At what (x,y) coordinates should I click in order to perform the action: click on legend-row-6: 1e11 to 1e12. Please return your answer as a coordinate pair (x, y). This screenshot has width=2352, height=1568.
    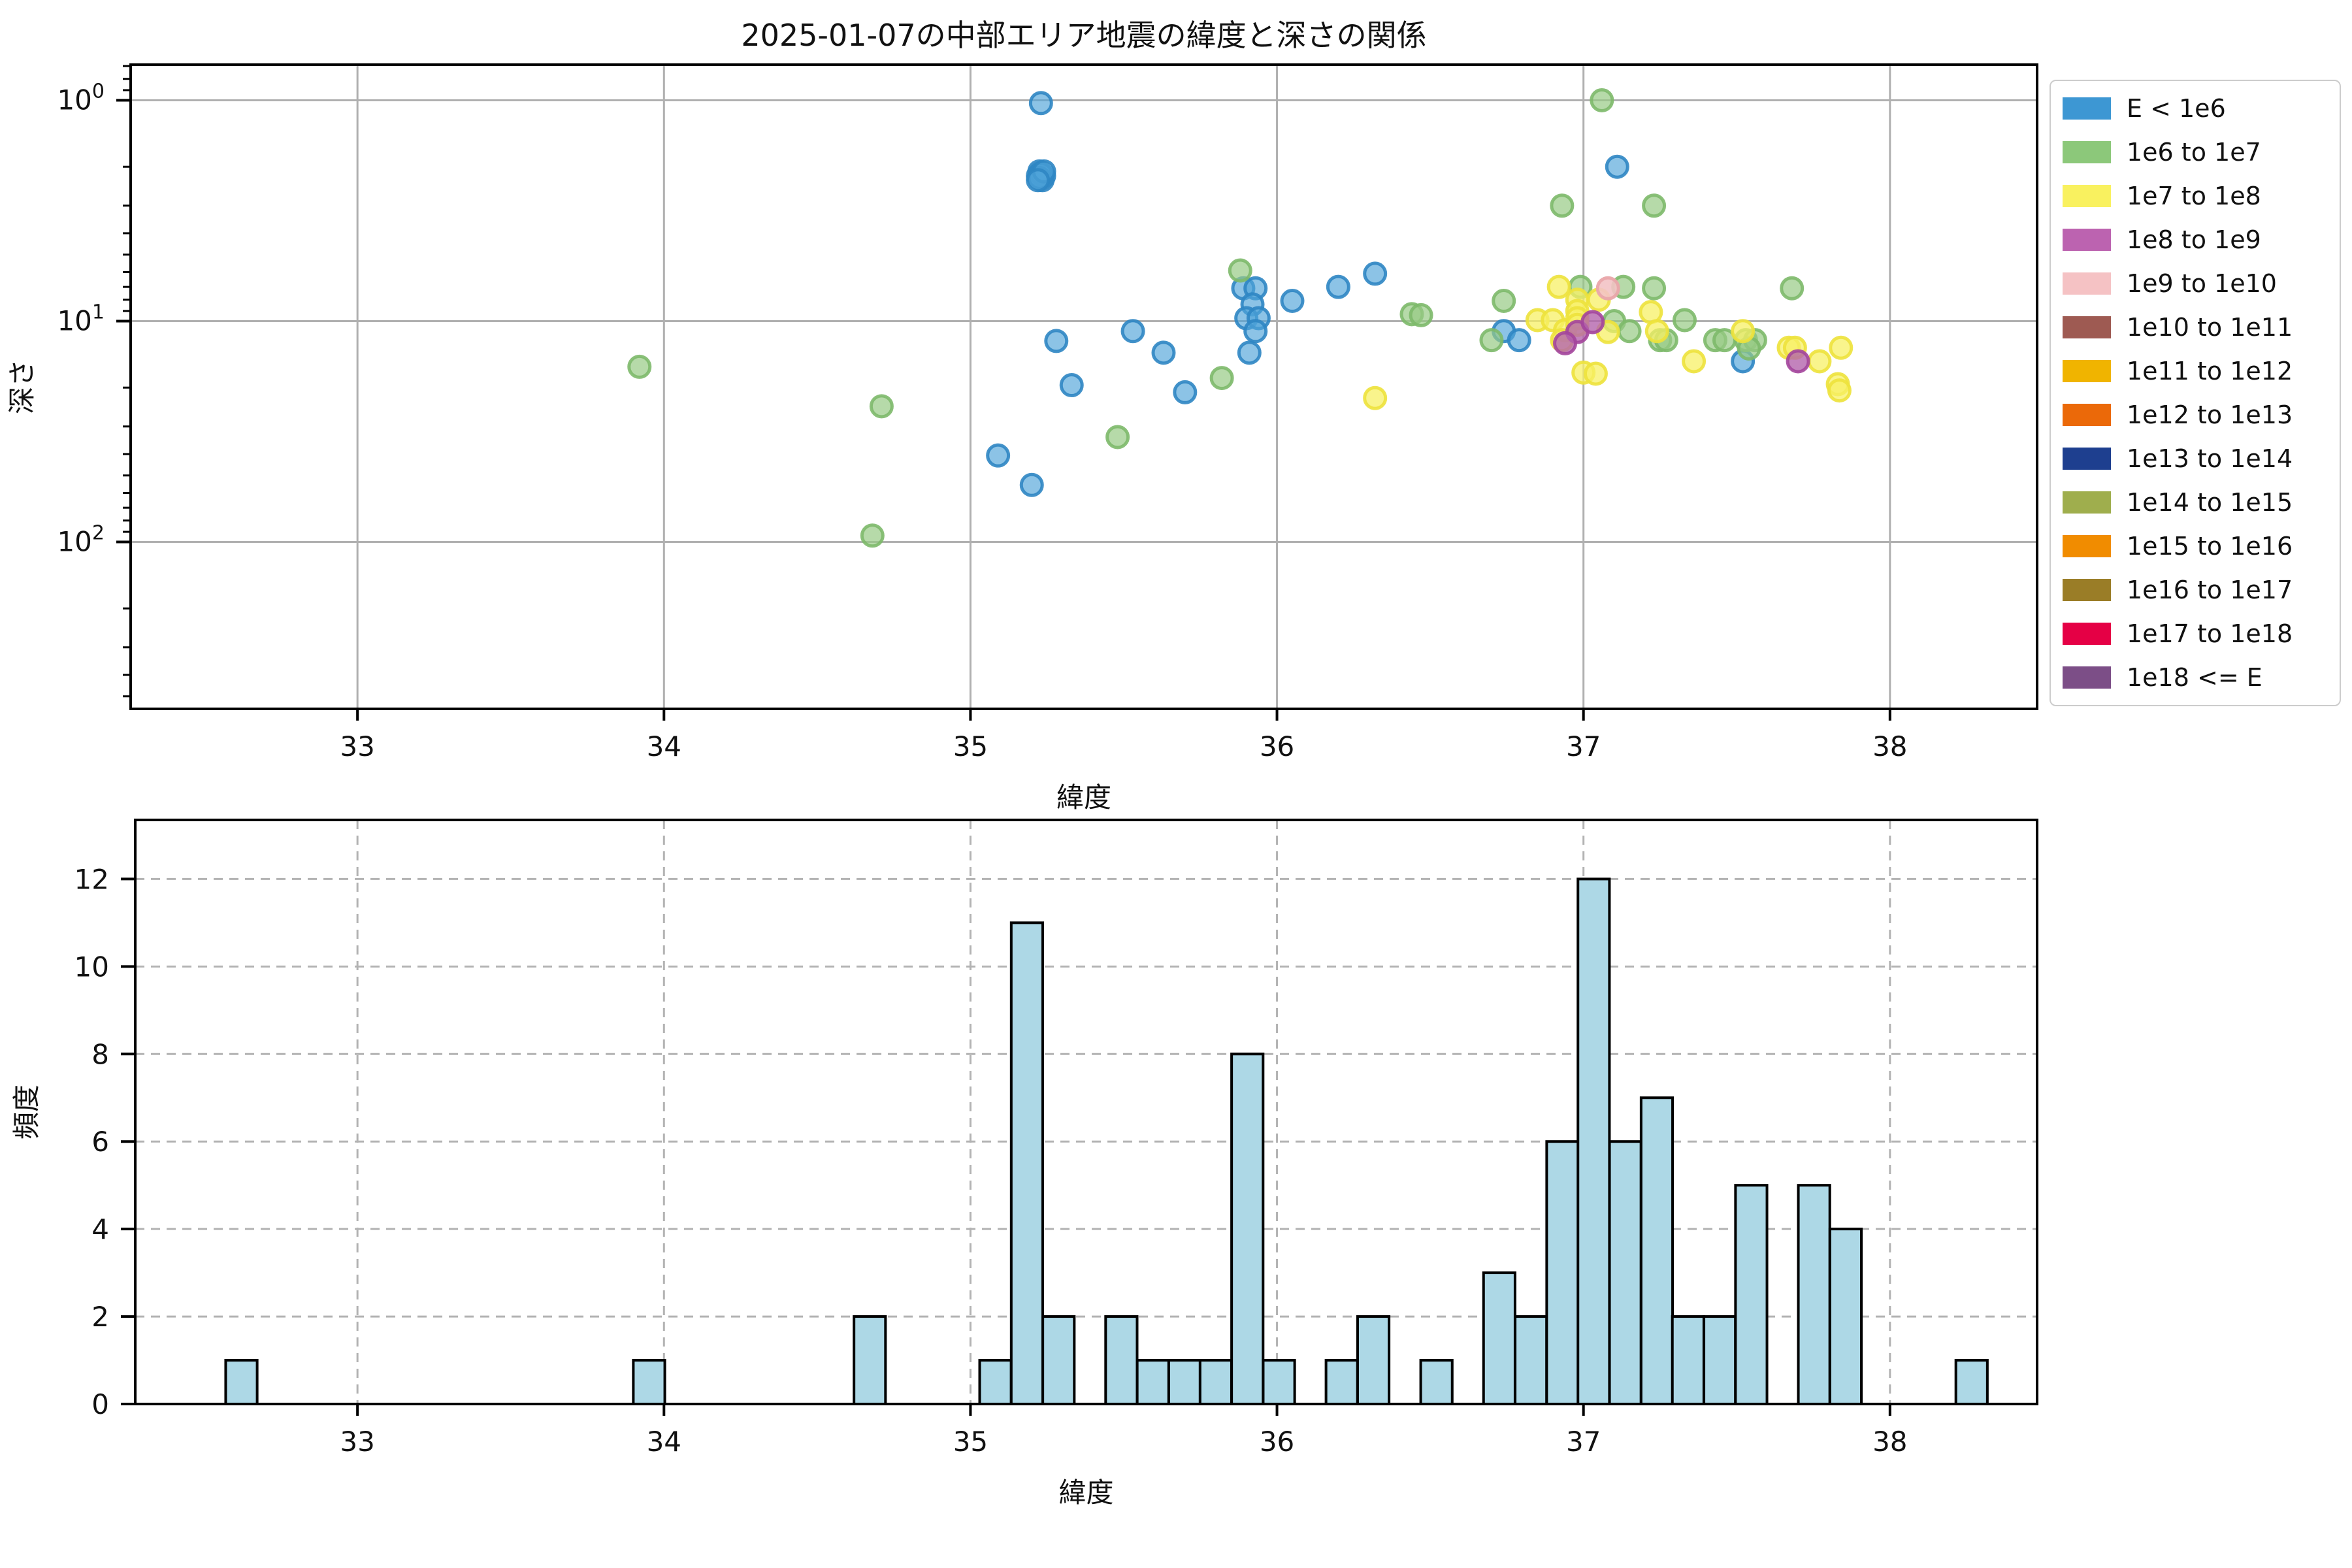
    Looking at the image, I should click on (2195, 371).